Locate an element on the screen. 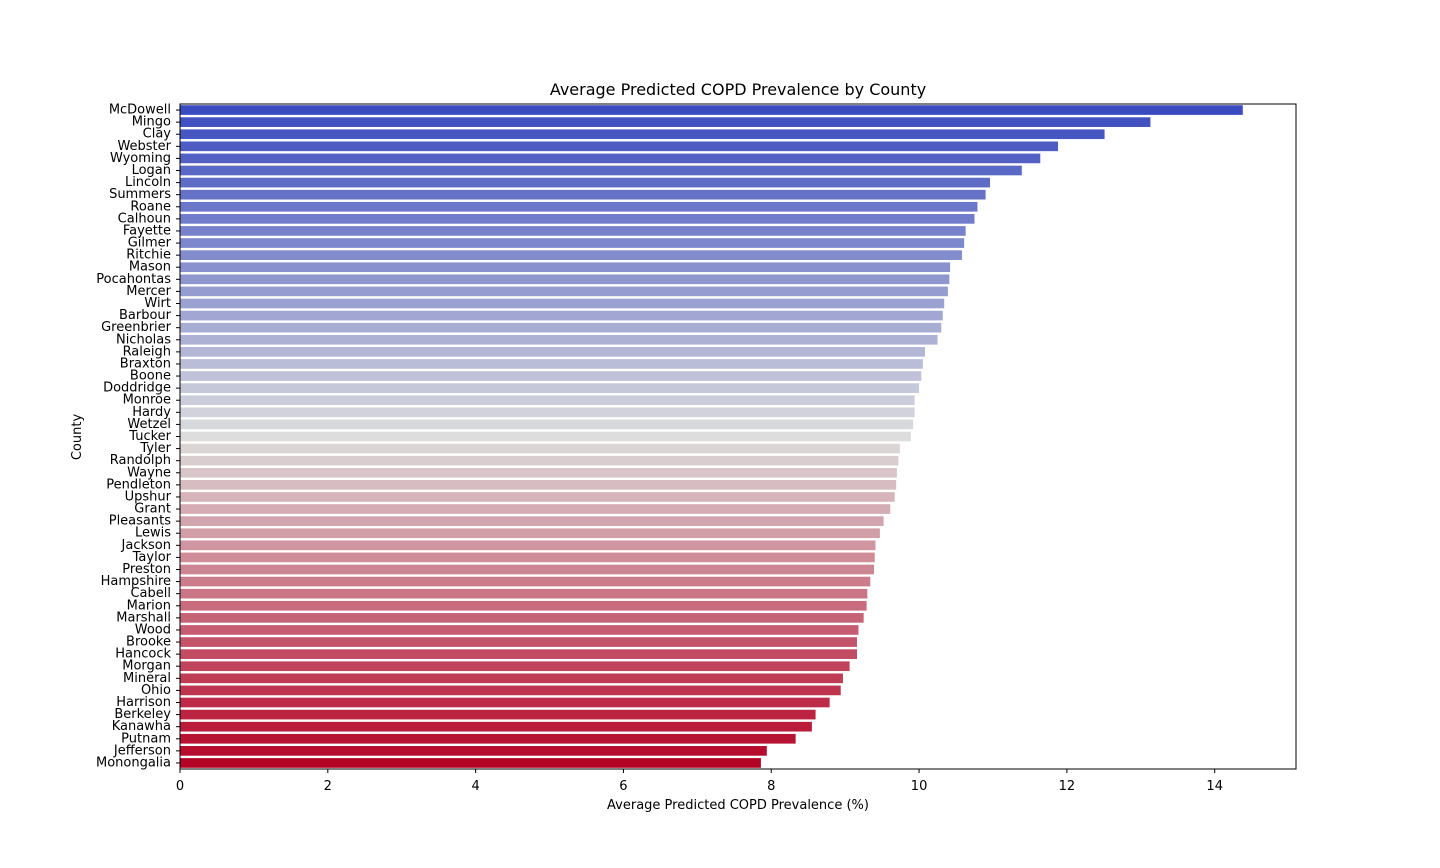 Image resolution: width=1440 pixels, height=868 pixels. y-tick-label: McDowell is located at coordinates (140, 110).